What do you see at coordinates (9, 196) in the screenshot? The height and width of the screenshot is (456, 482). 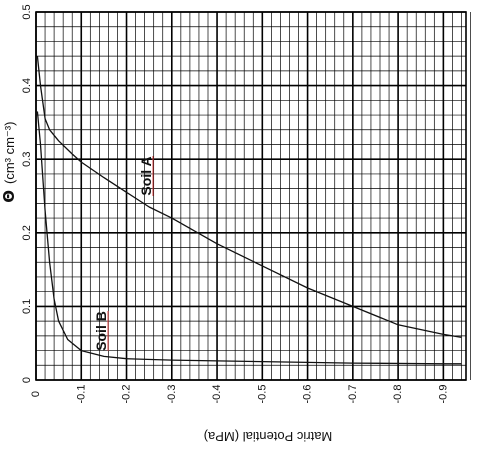 I see `y-axis-symbol: Θ` at bounding box center [9, 196].